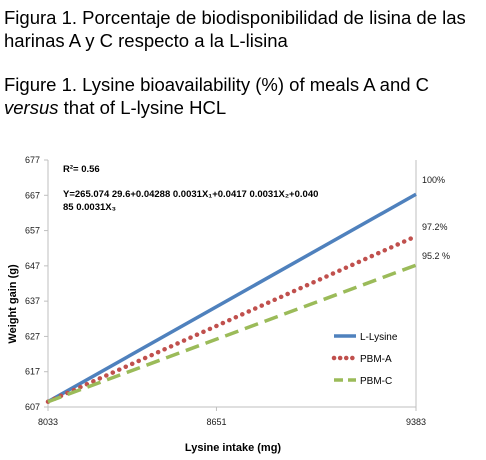 The height and width of the screenshot is (460, 486). Describe the element at coordinates (233, 448) in the screenshot. I see `x-axis-title: Lysine intake (mg)` at that location.